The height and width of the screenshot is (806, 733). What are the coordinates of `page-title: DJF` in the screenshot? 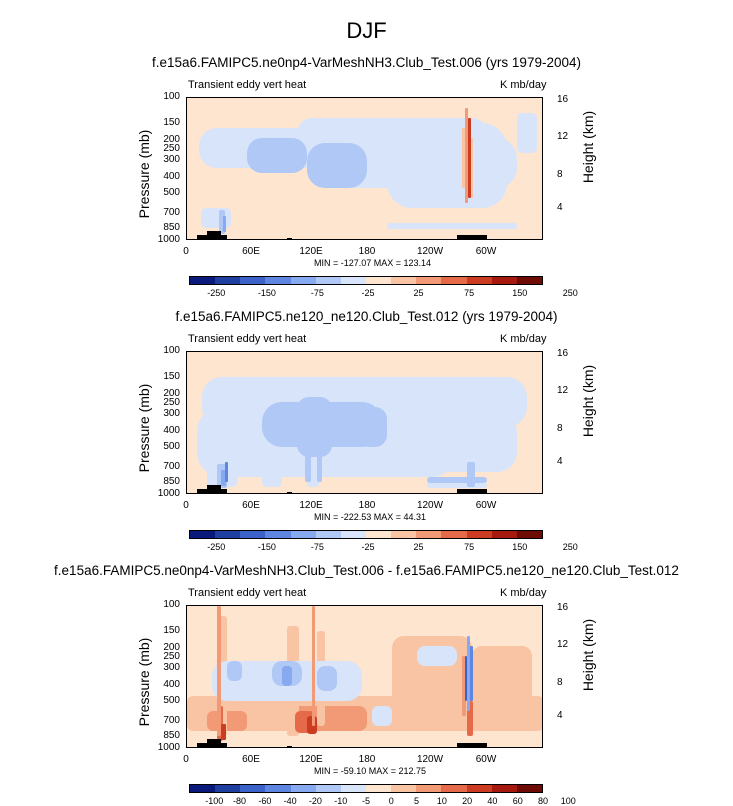 It's located at (366, 30).